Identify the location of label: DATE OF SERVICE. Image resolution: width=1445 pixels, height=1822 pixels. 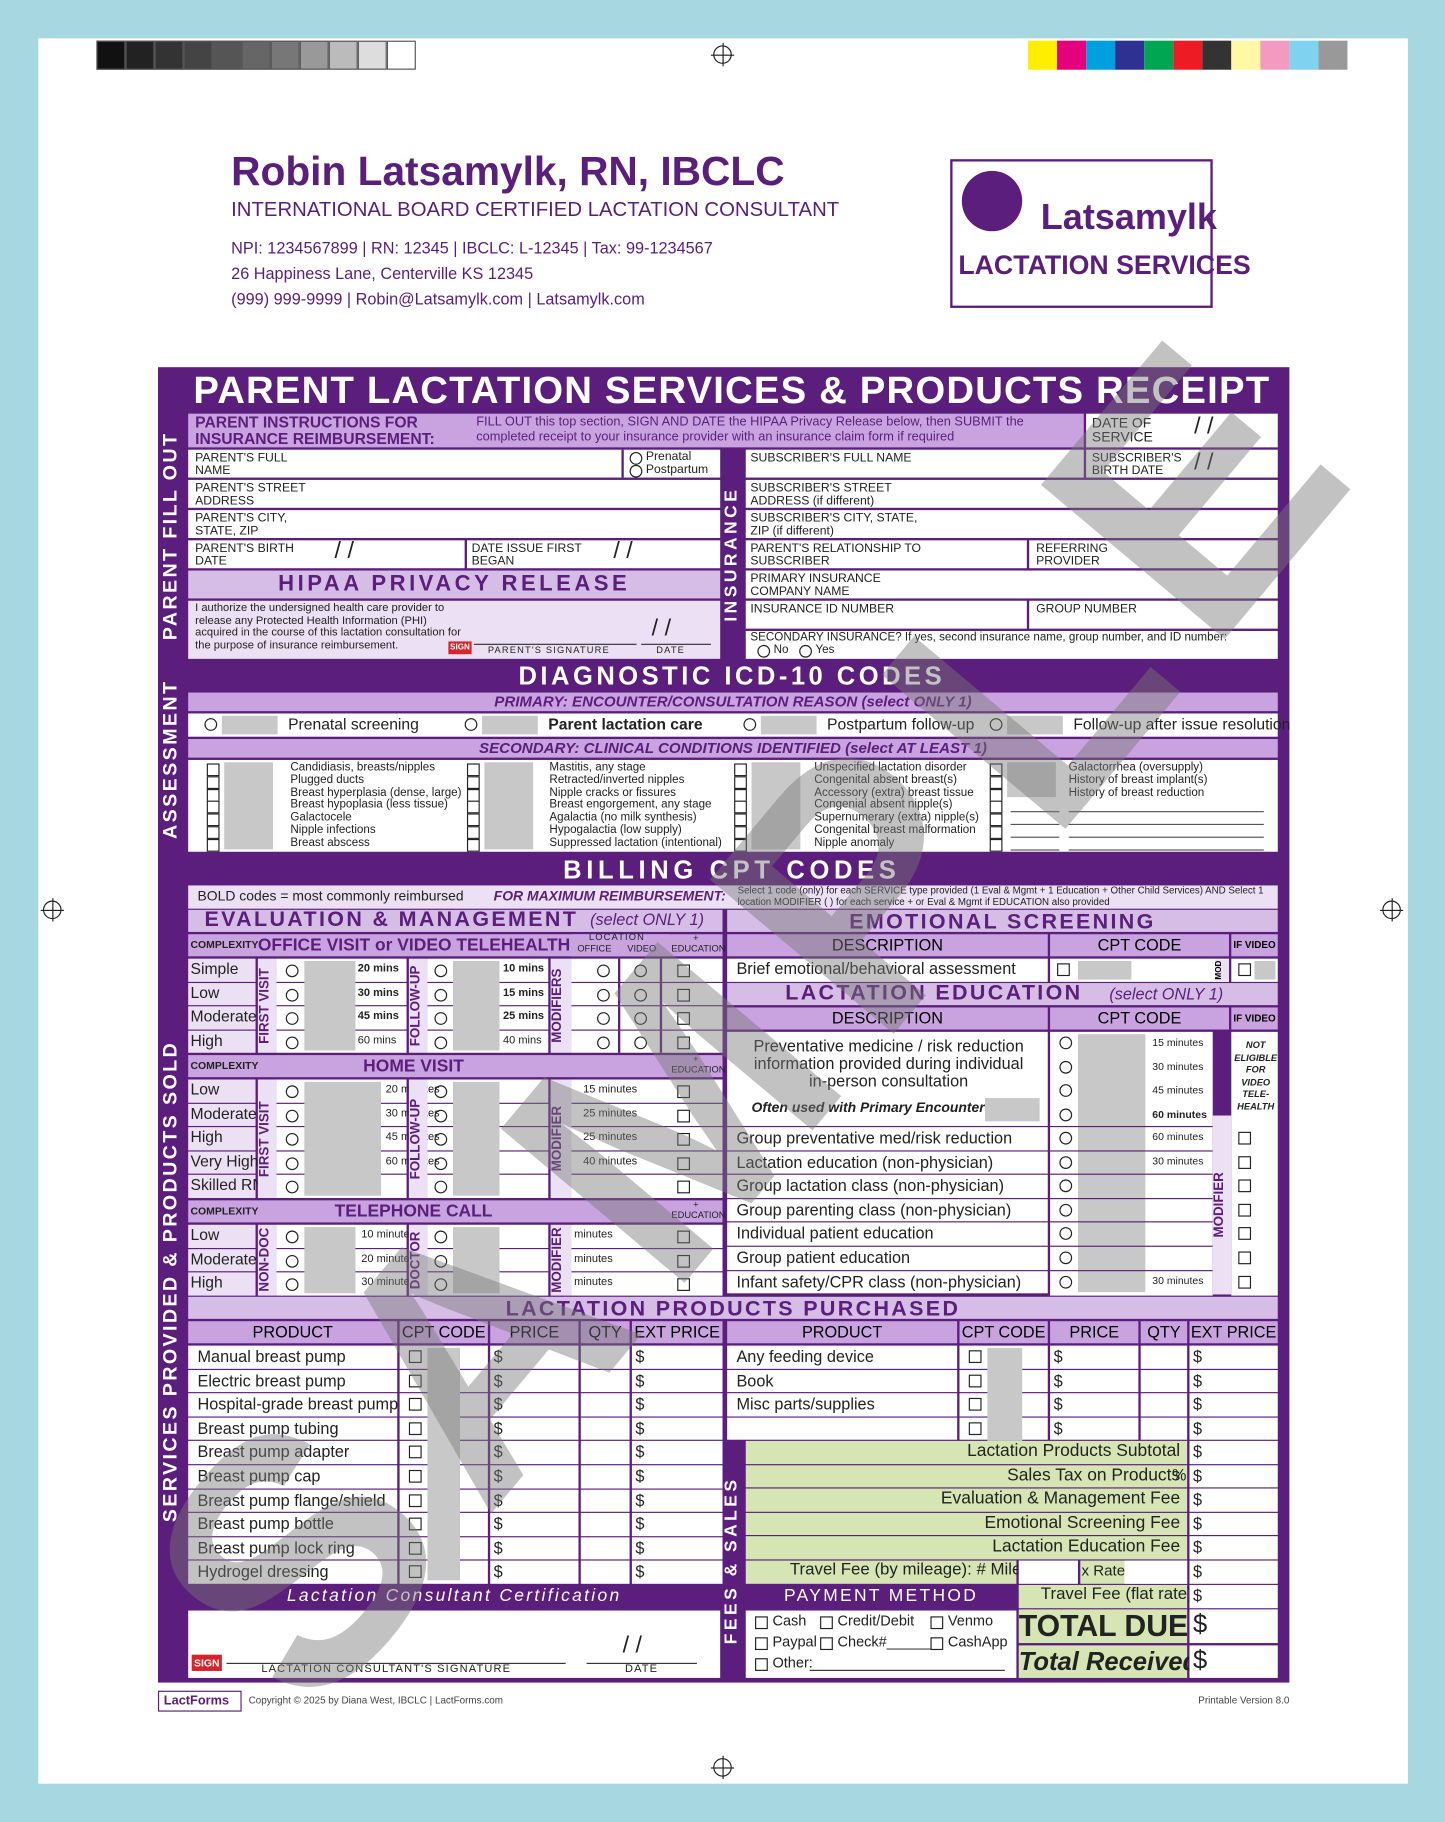
(1122, 430).